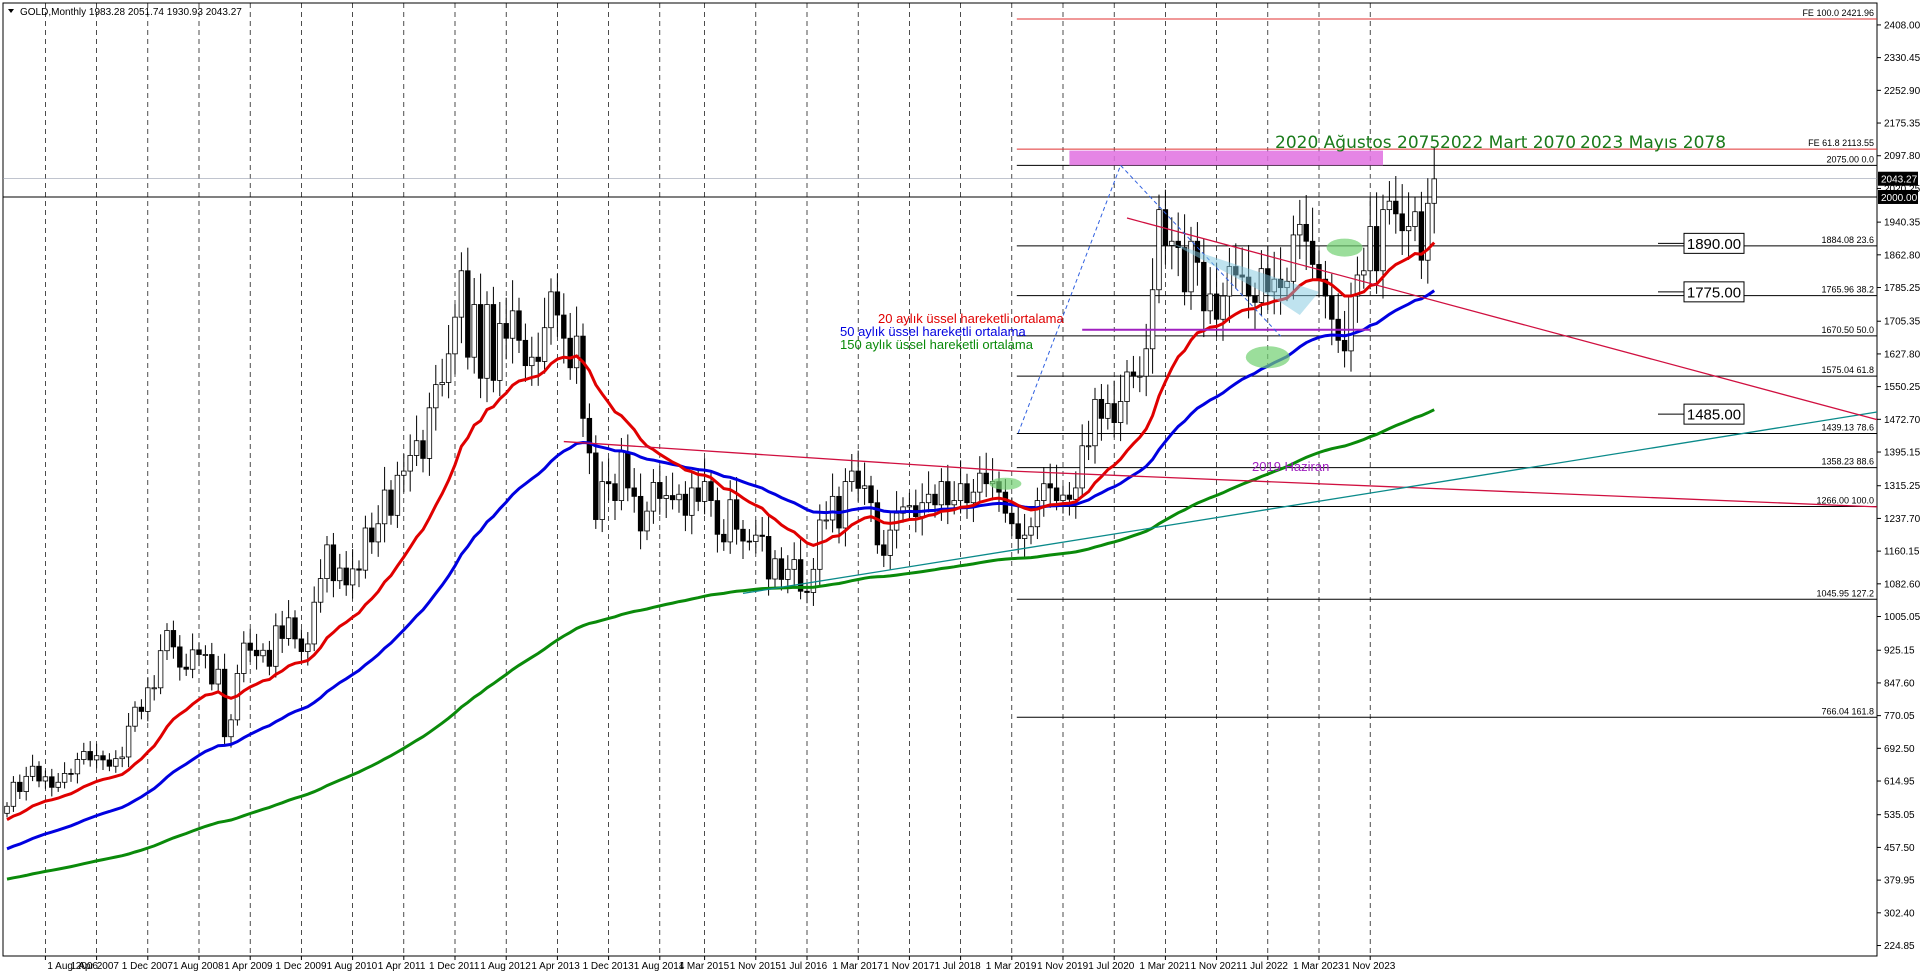 The image size is (1920, 976). What do you see at coordinates (1899, 651) in the screenshot?
I see `y-tick-label: 925.15` at bounding box center [1899, 651].